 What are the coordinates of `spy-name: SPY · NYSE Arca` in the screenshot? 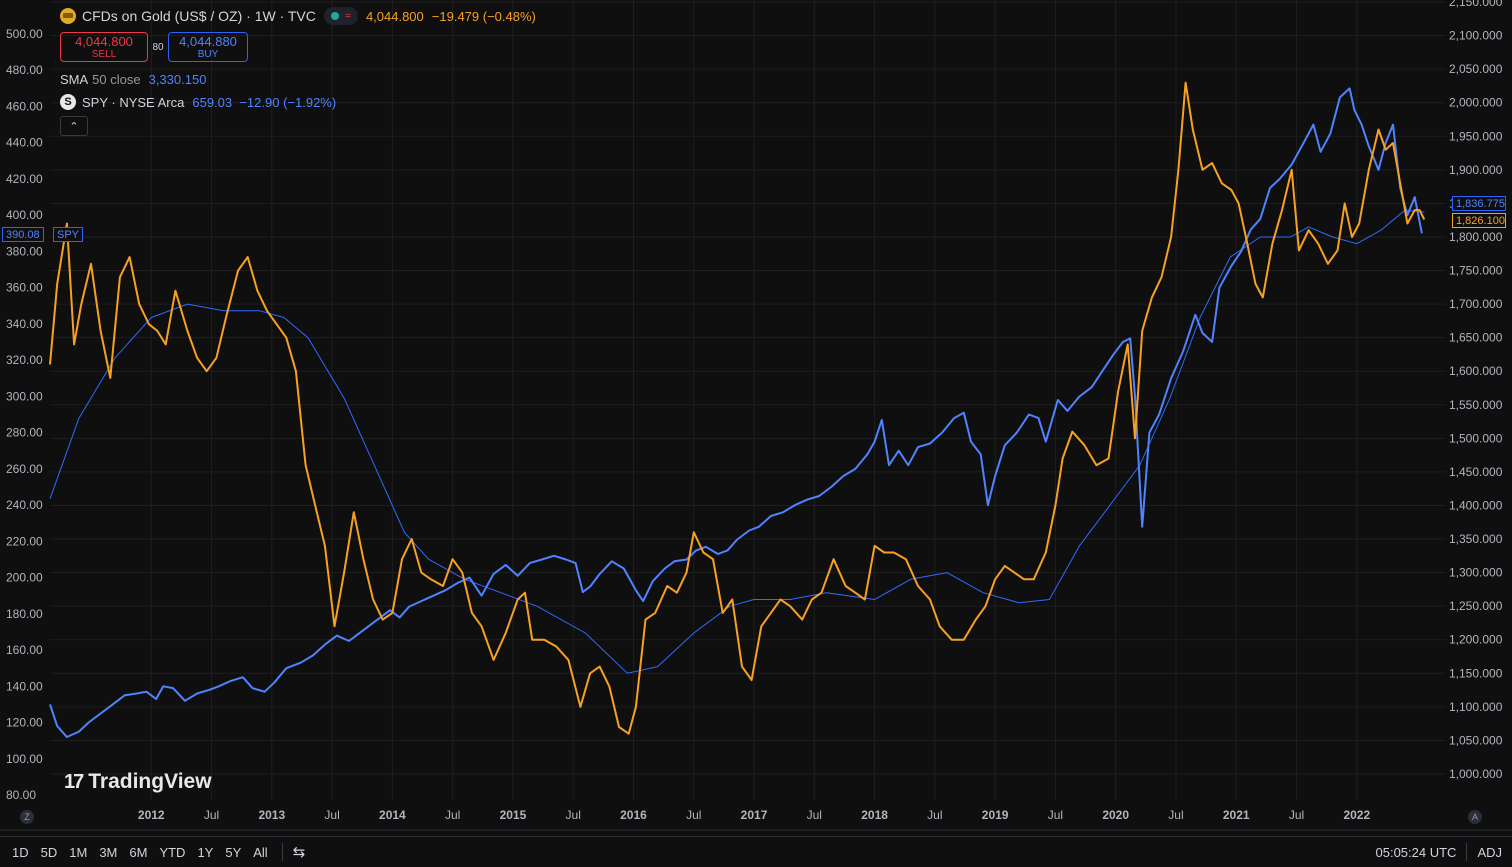 It's located at (133, 102).